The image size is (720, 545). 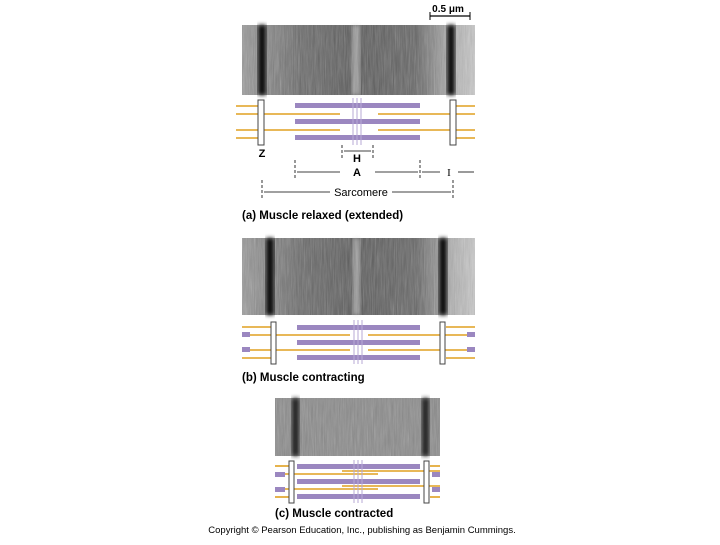 What do you see at coordinates (262, 154) in the screenshot?
I see `z-label: Z` at bounding box center [262, 154].